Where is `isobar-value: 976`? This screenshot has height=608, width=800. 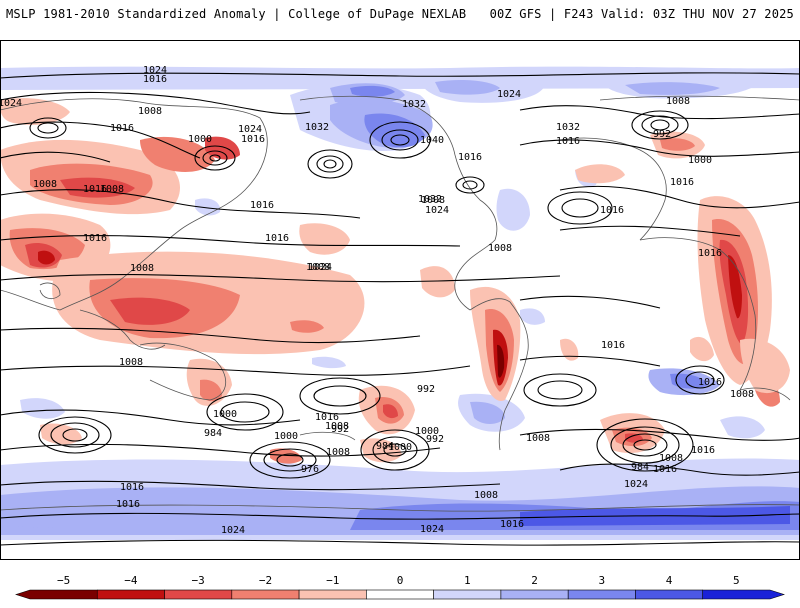
isobar-value: 976 is located at coordinates (310, 469).